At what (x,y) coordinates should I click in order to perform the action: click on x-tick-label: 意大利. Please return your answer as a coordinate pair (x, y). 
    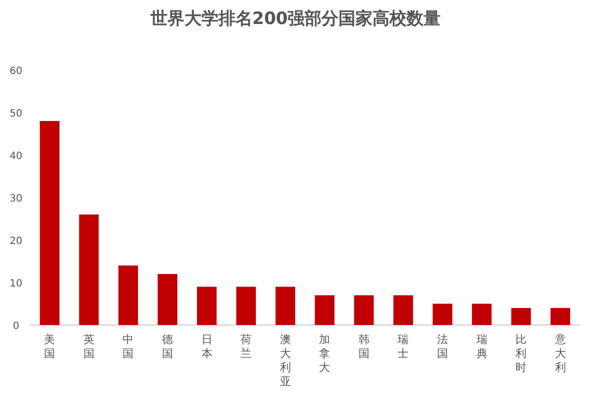
    Looking at the image, I should click on (560, 353).